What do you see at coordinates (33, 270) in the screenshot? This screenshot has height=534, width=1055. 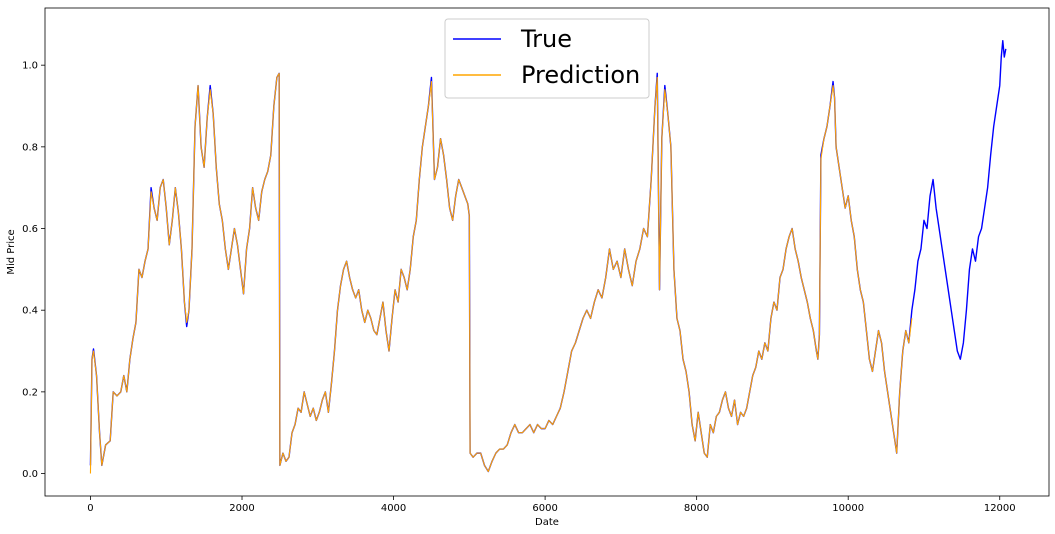 I see `y-axis: 0.0 0.2 0.4 0.6 0.8 1.0` at bounding box center [33, 270].